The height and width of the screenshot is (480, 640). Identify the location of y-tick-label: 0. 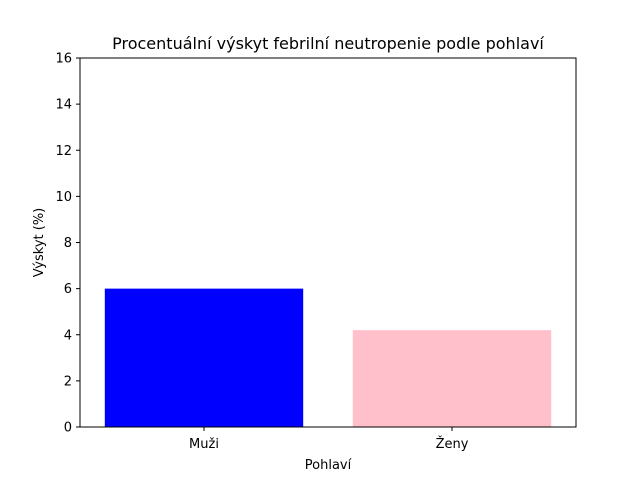
(68, 428).